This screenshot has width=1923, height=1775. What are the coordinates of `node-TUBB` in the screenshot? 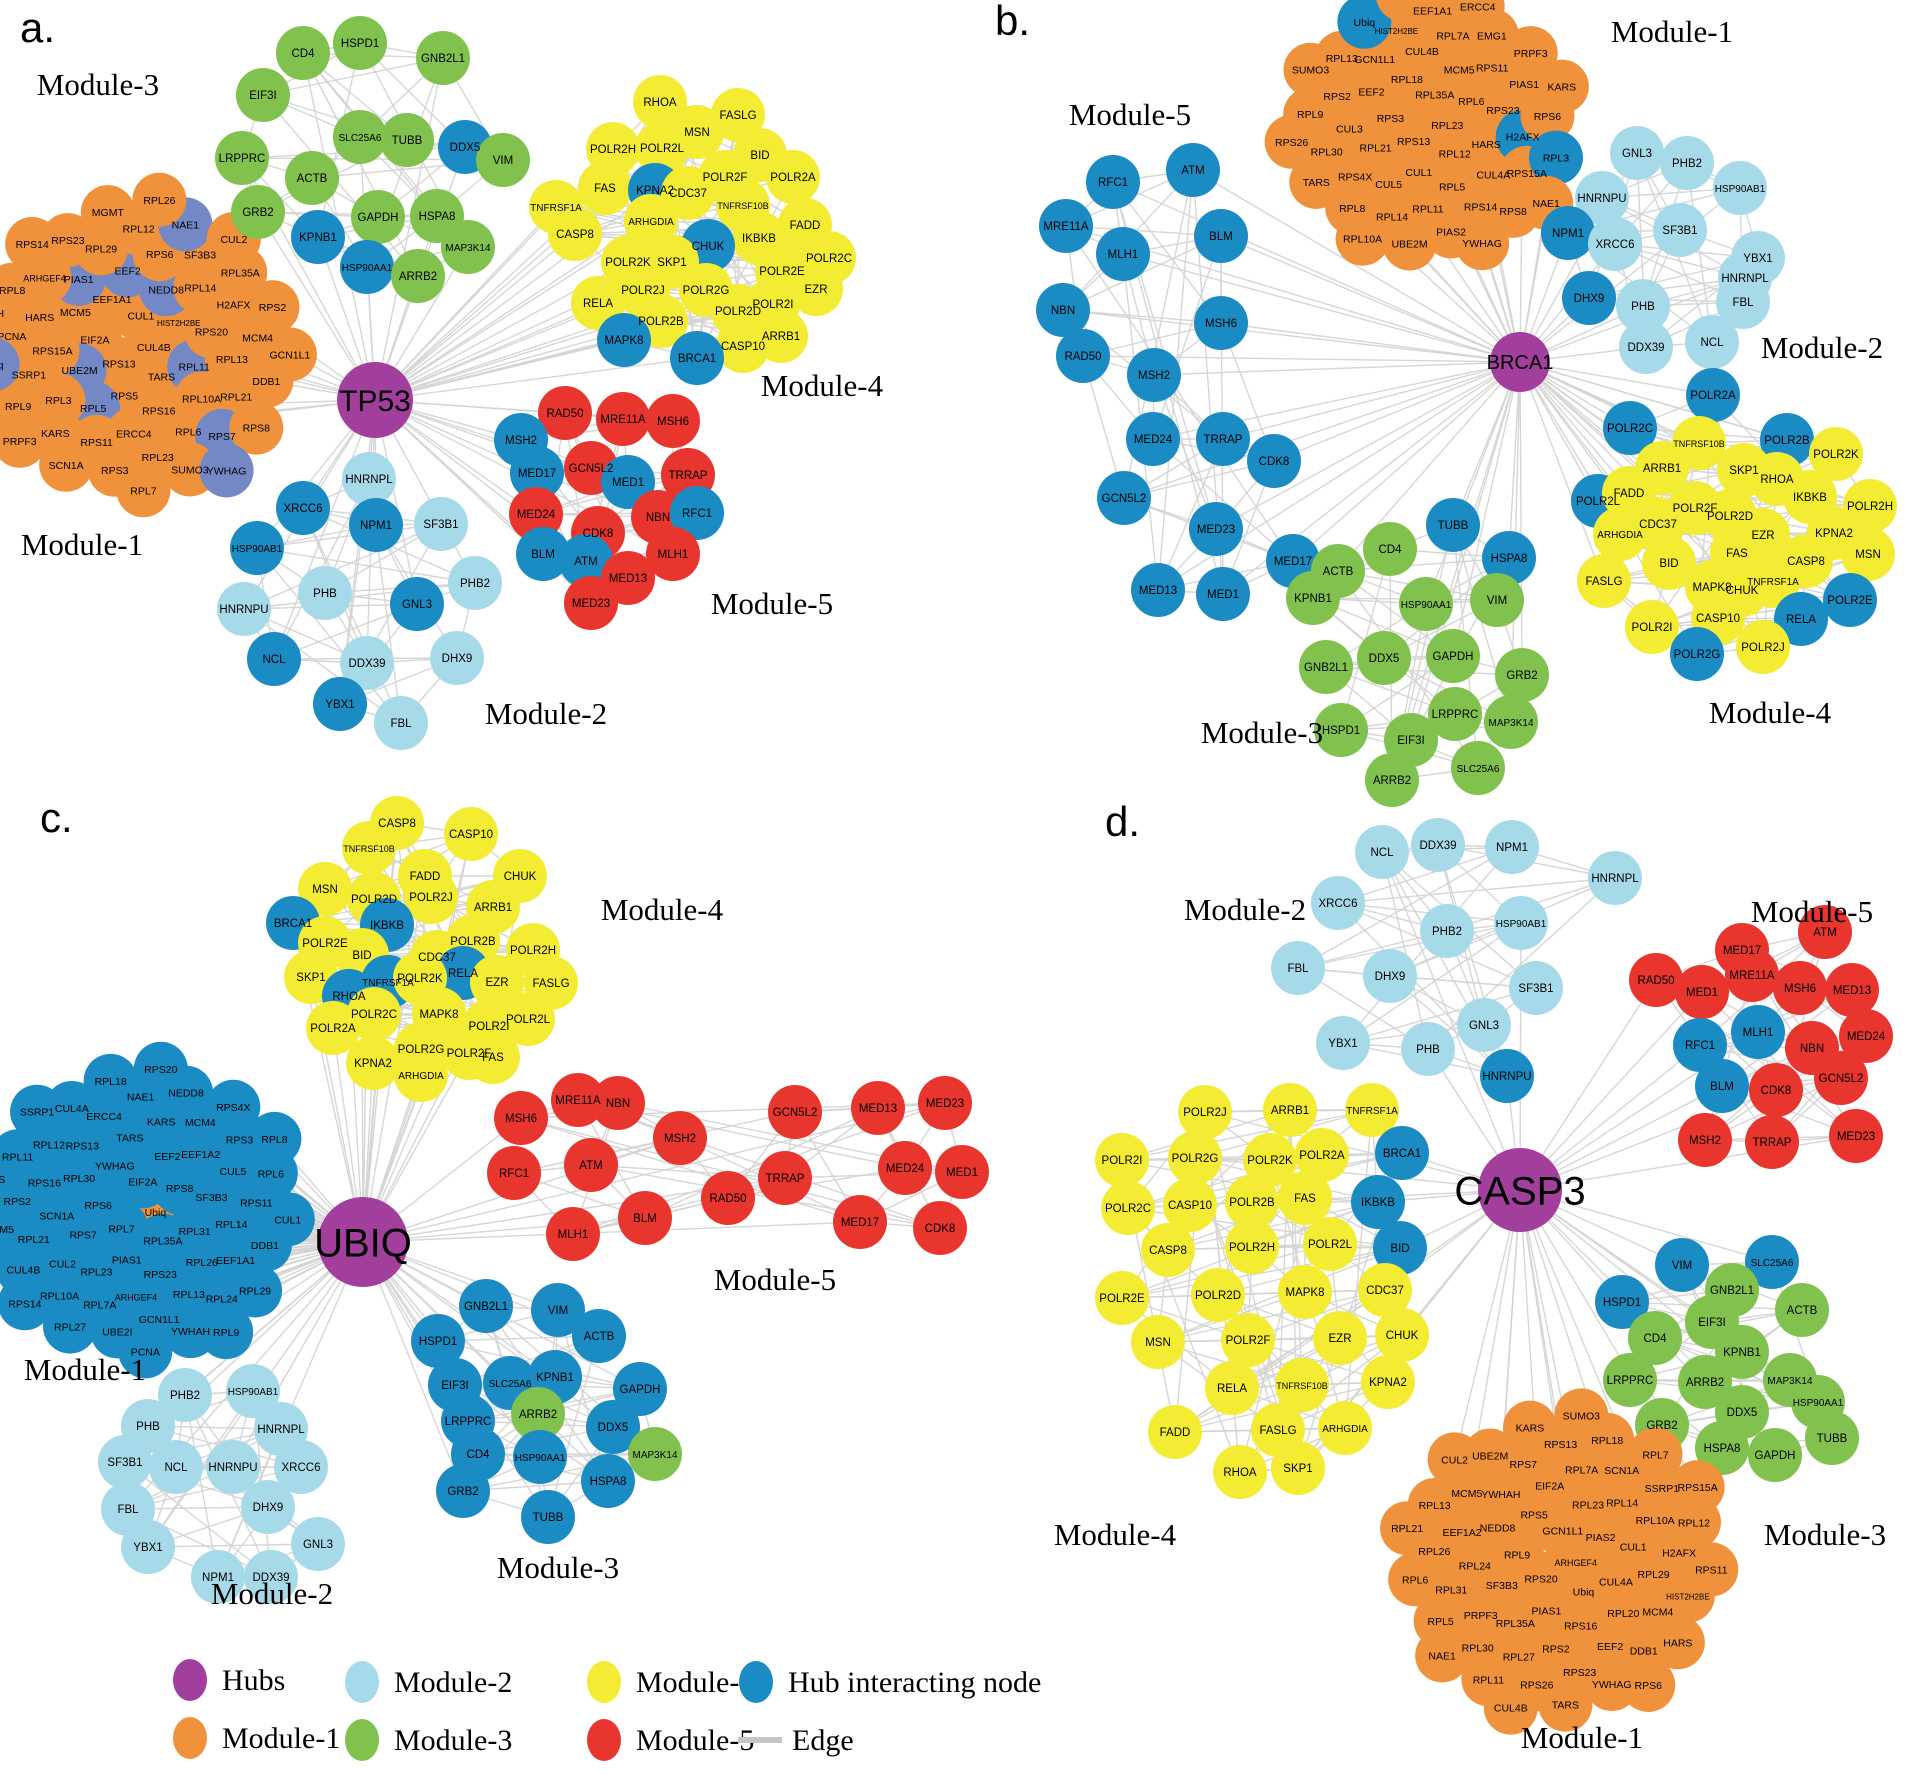 It's located at (548, 1517).